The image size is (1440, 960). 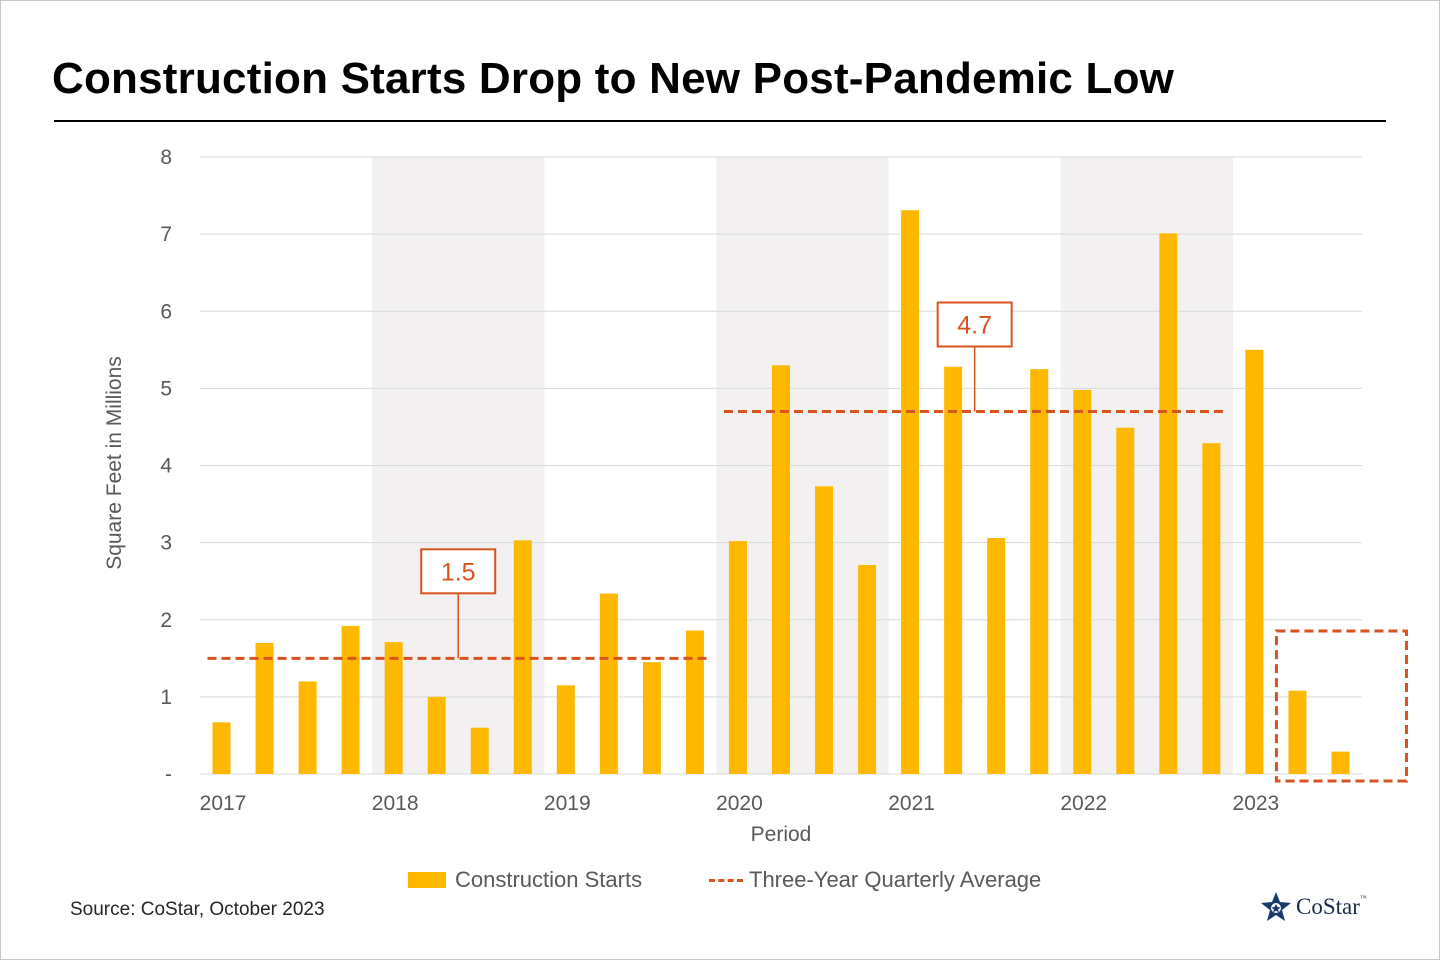 I want to click on x-tick-label: 2020, so click(x=739, y=803).